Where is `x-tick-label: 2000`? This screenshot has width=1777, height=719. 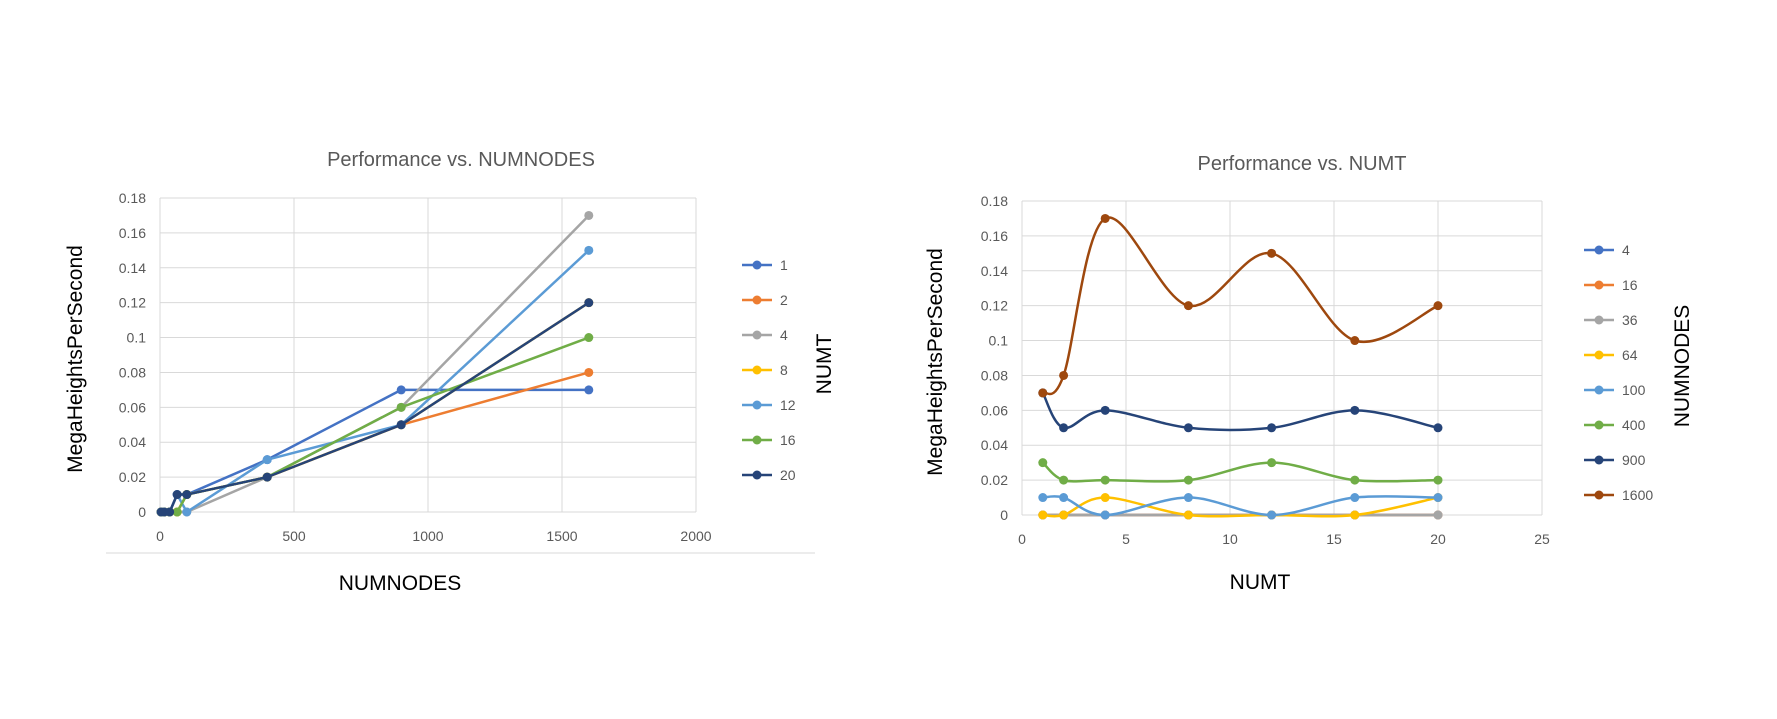
x-tick-label: 2000 is located at coordinates (695, 536).